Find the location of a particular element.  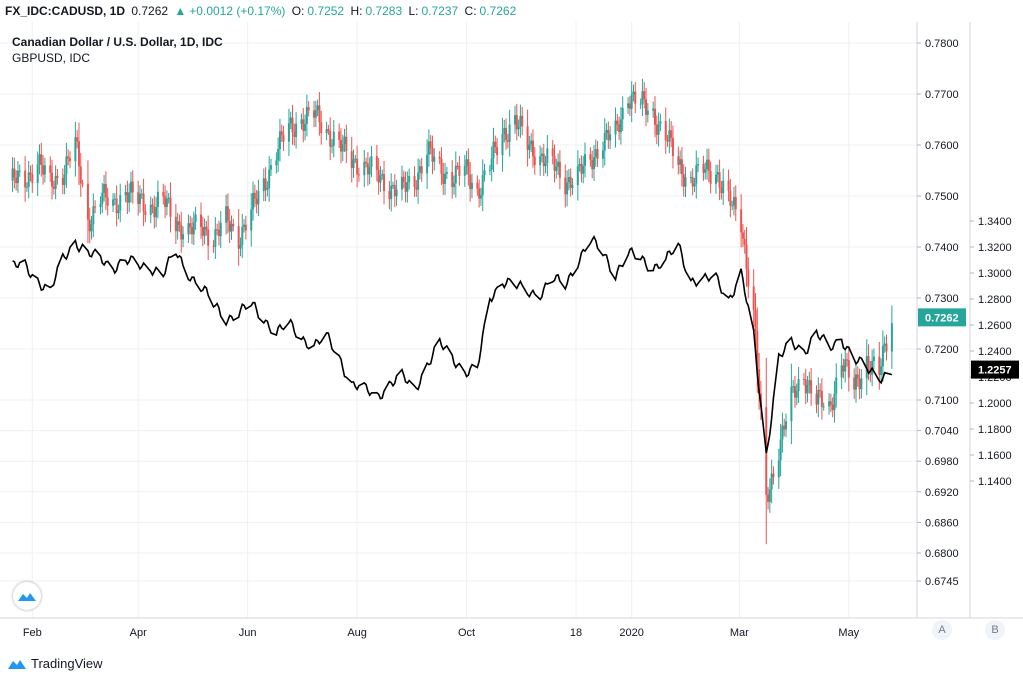

time-axis-tick-label: May is located at coordinates (848, 633).